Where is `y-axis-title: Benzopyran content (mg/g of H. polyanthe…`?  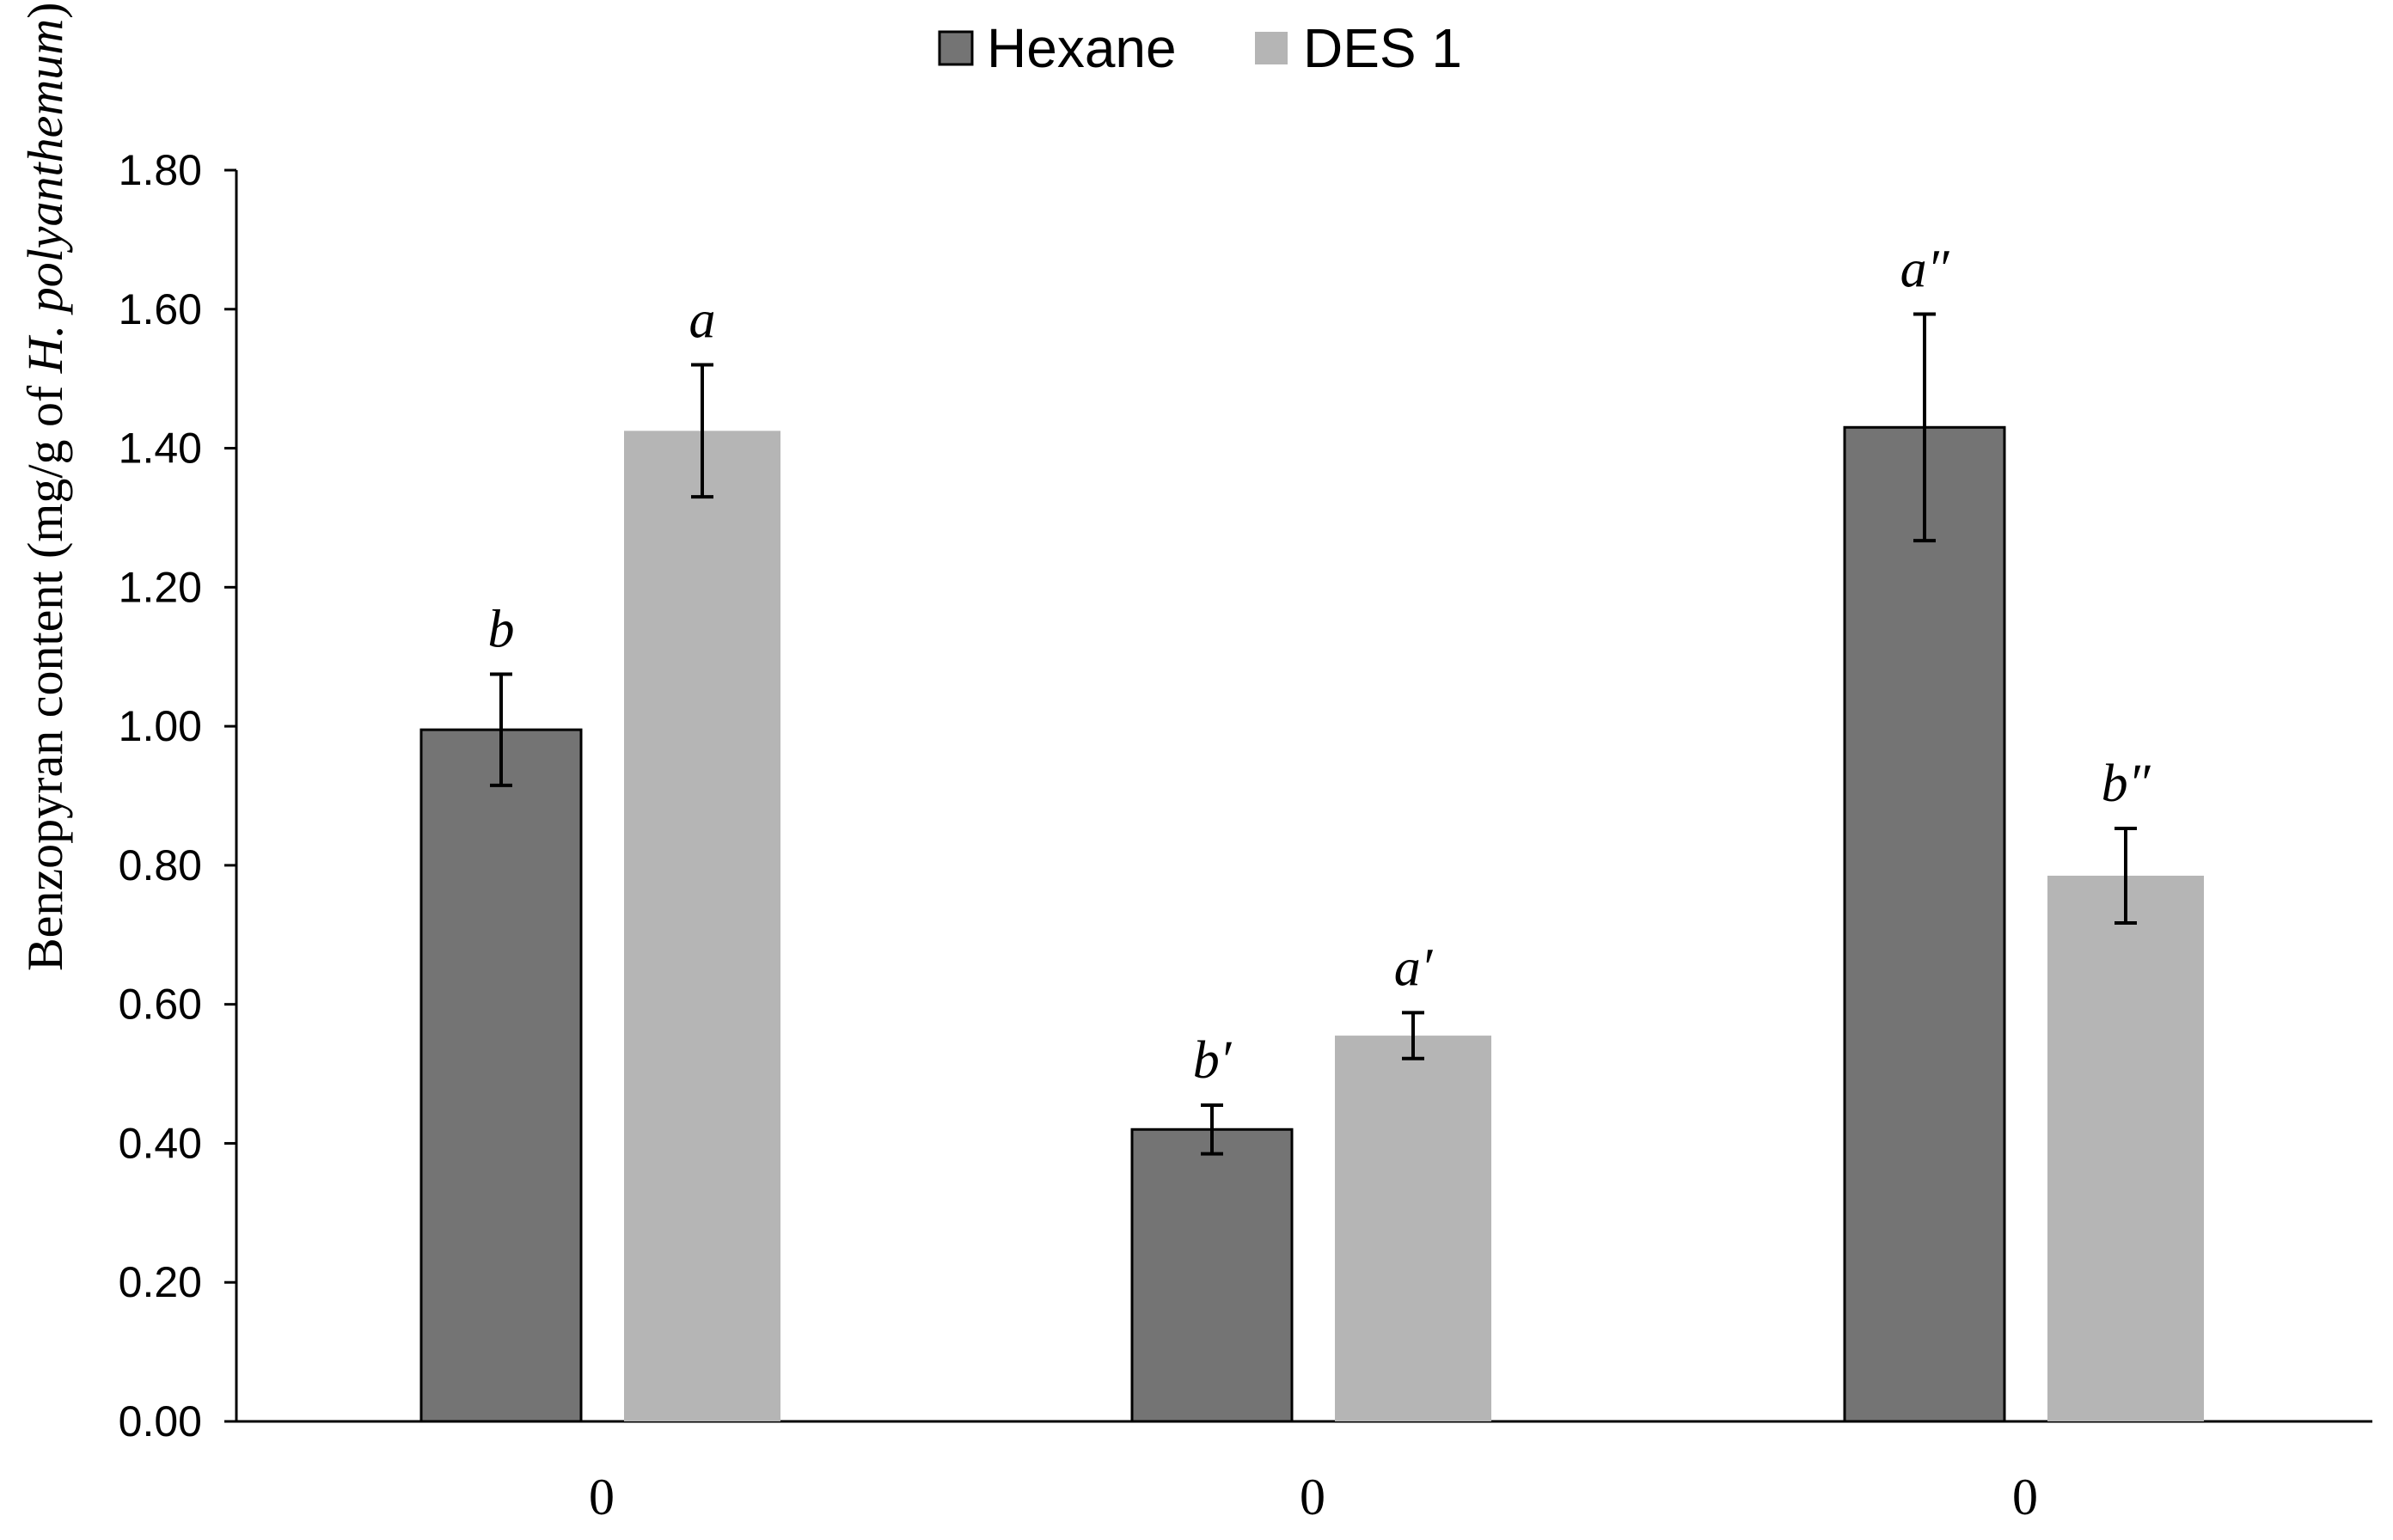
y-axis-title: Benzopyran content (mg/g of H. polyanthe… is located at coordinates (45, 486).